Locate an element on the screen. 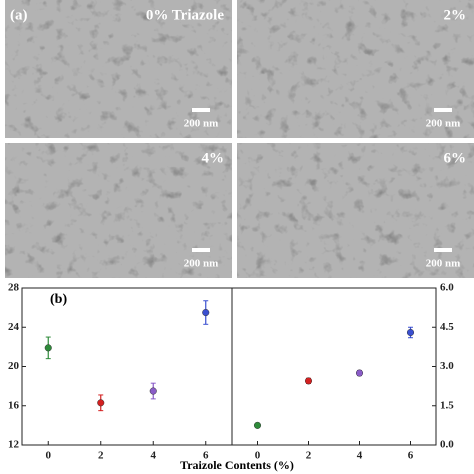  sem-label: 4% is located at coordinates (213, 158).